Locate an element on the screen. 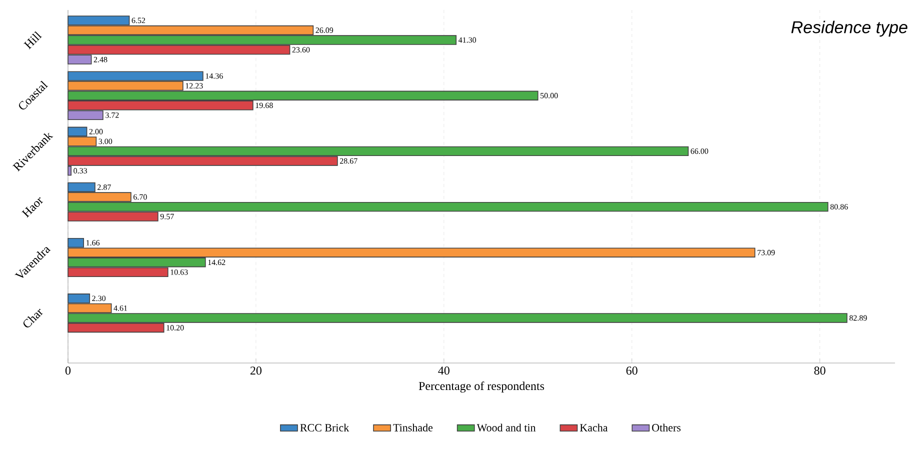 The width and height of the screenshot is (923, 459). data-label: 2.87 is located at coordinates (104, 187).